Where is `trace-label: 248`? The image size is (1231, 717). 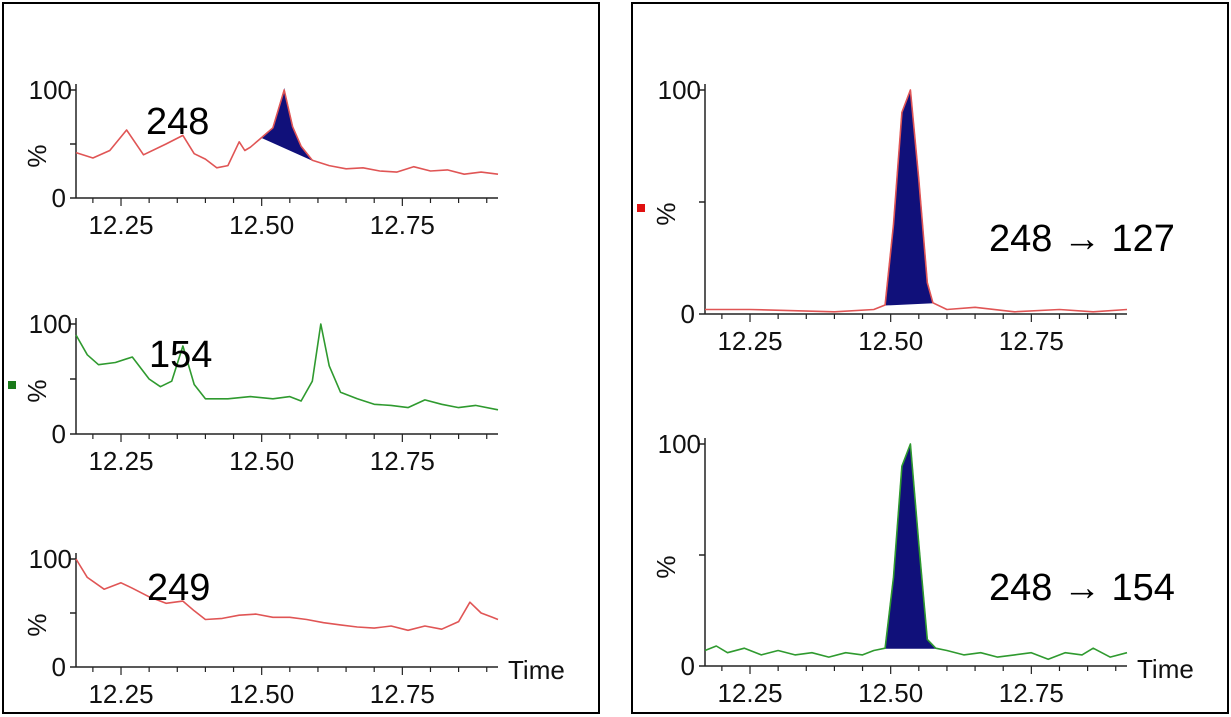
trace-label: 248 is located at coordinates (177, 122).